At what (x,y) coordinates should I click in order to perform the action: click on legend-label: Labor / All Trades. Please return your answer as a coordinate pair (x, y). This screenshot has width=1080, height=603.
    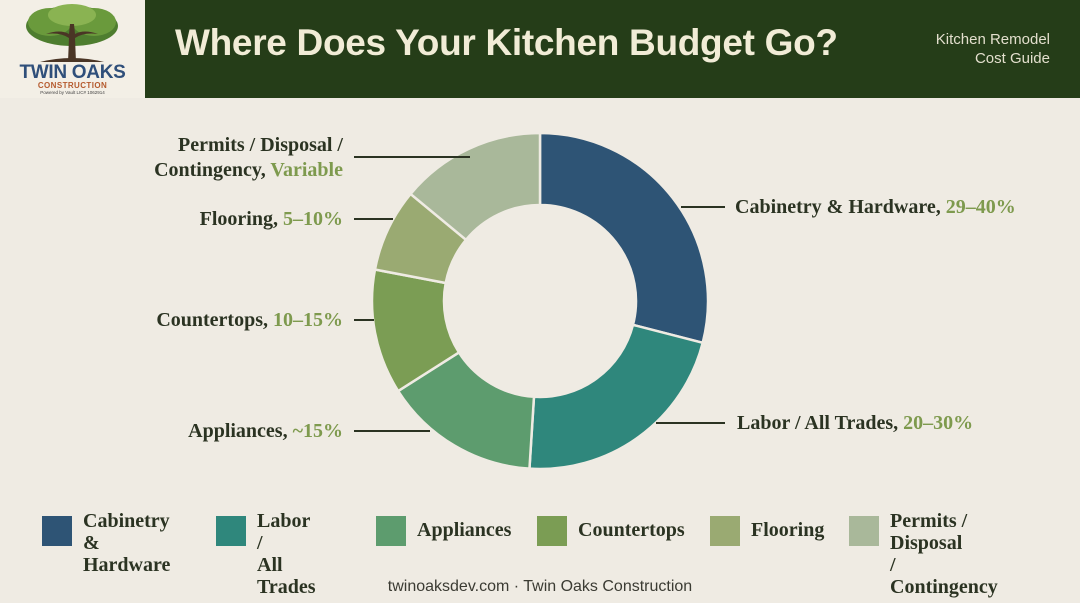
    Looking at the image, I should click on (286, 554).